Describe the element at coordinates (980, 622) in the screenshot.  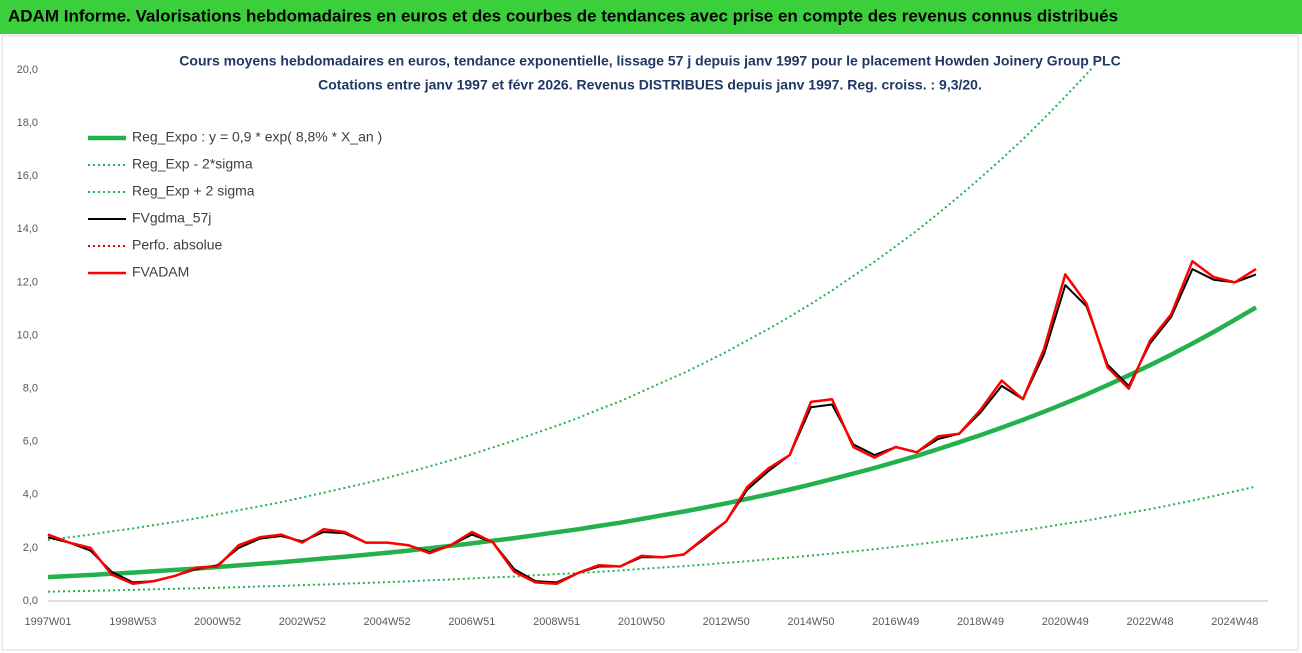
I see `x-tick-label: 2018W49` at that location.